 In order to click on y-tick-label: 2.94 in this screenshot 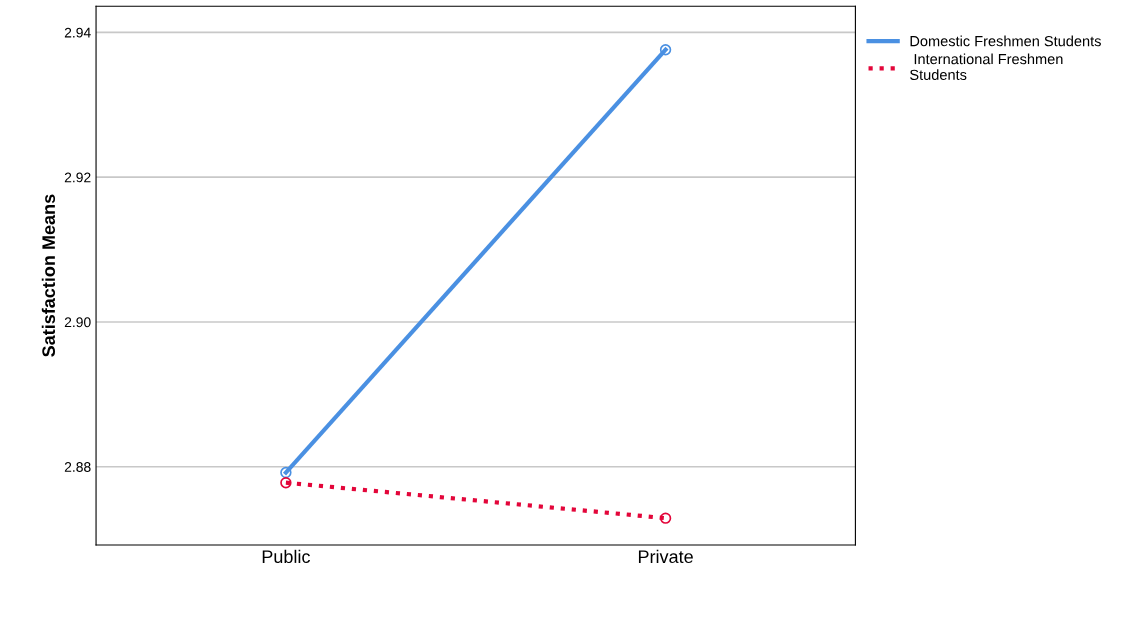, I will do `click(77, 32)`.